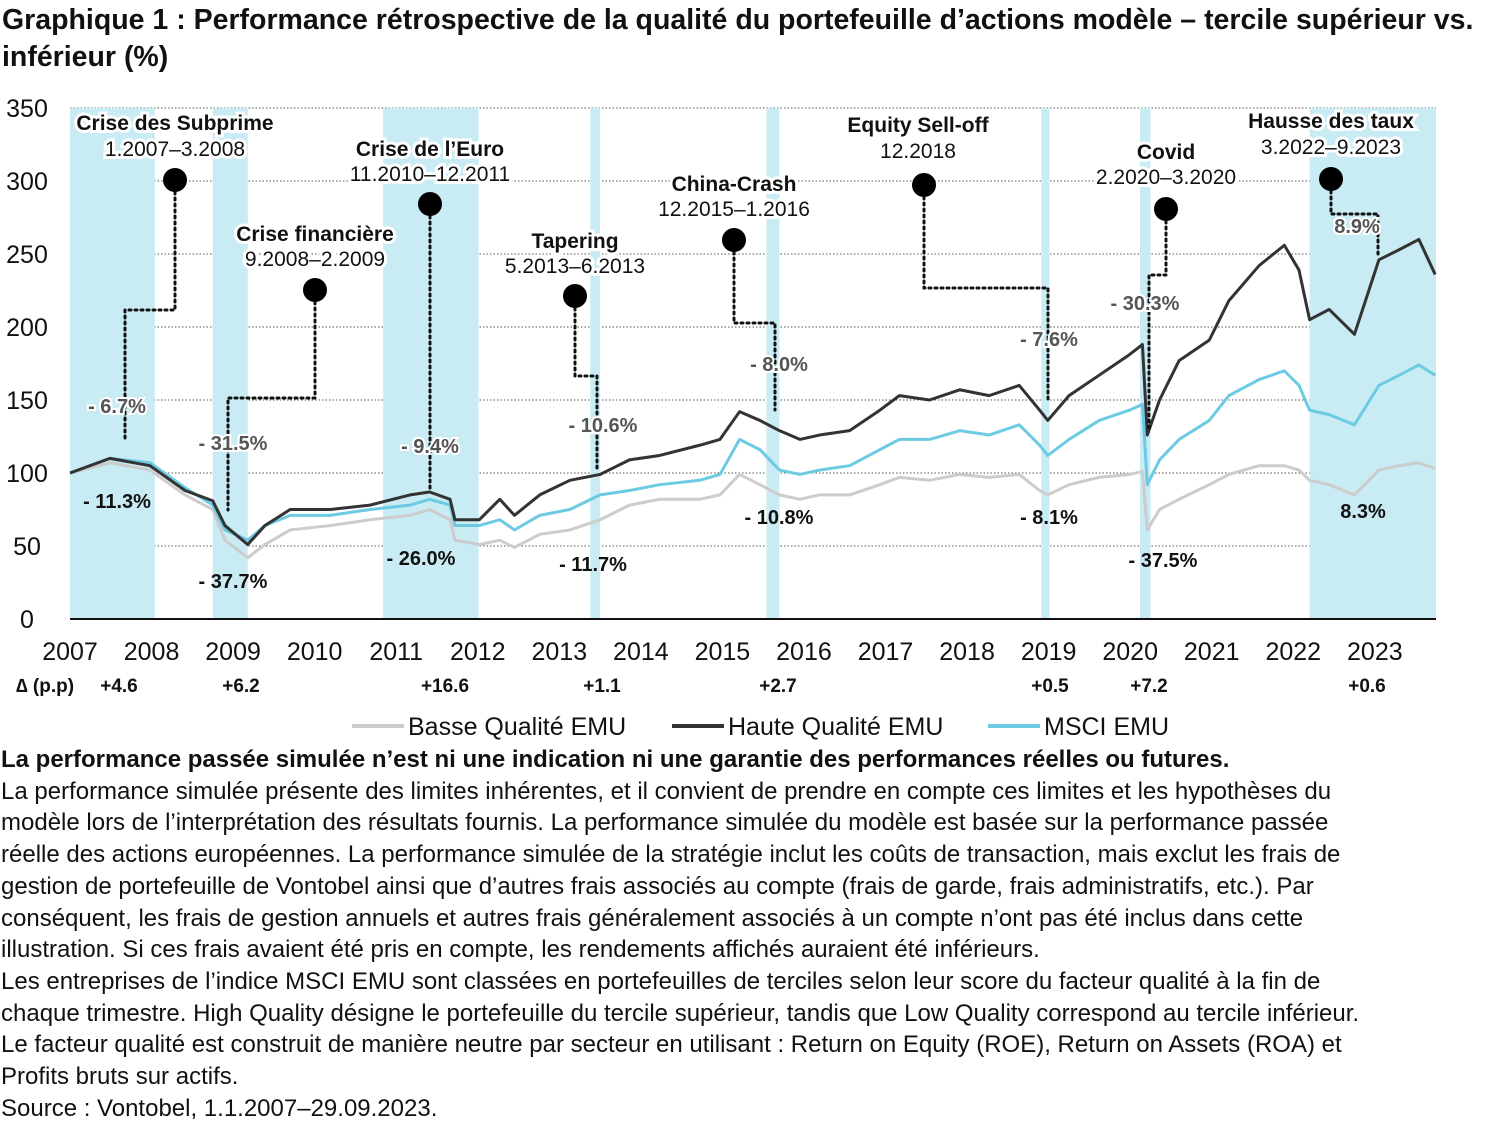  I want to click on y-tick-label: 150, so click(27, 401).